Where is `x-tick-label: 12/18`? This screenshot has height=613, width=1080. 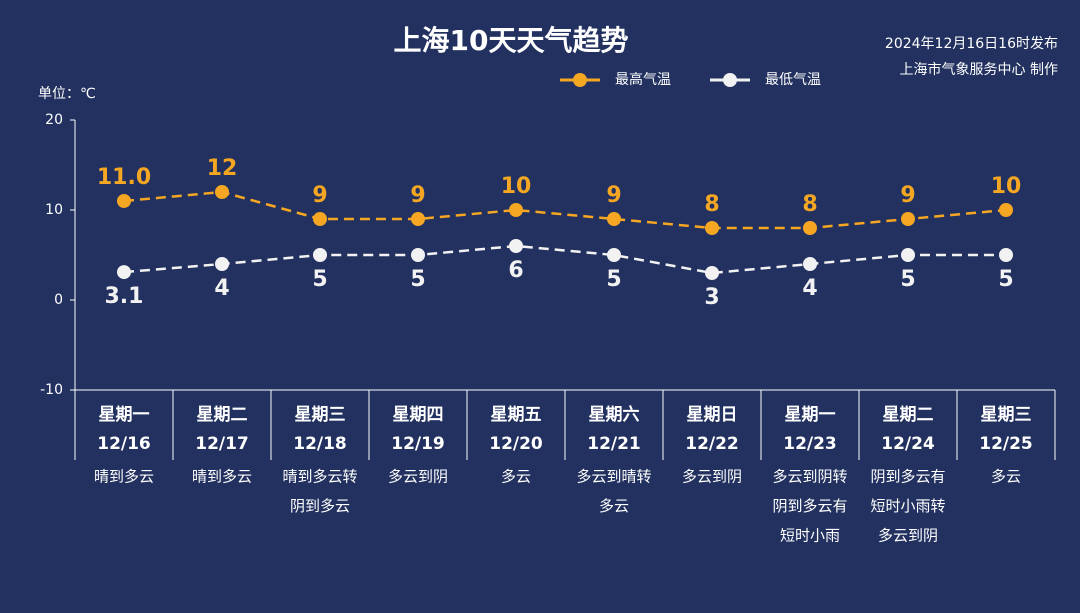
x-tick-label: 12/18 is located at coordinates (320, 444).